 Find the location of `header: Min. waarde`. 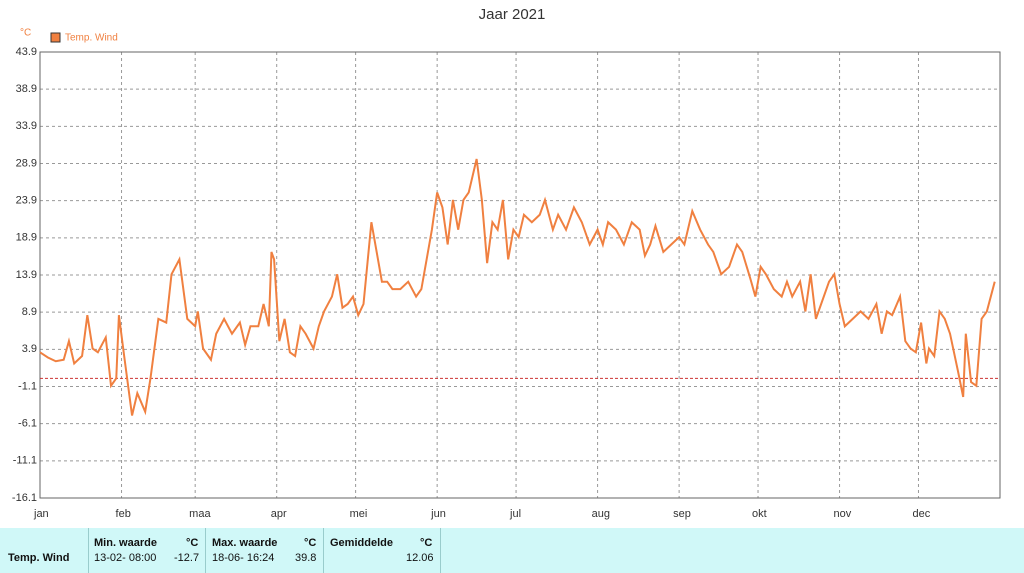

header: Min. waarde is located at coordinates (125, 543).